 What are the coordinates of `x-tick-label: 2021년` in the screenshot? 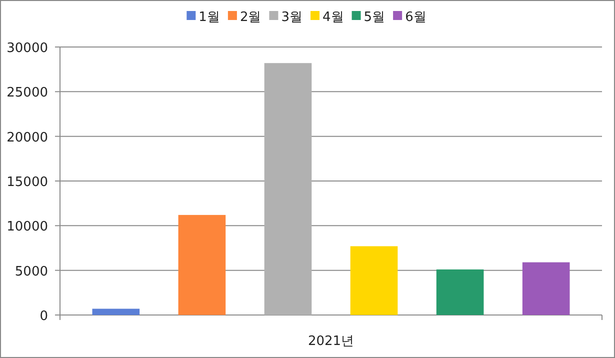 It's located at (331, 341).